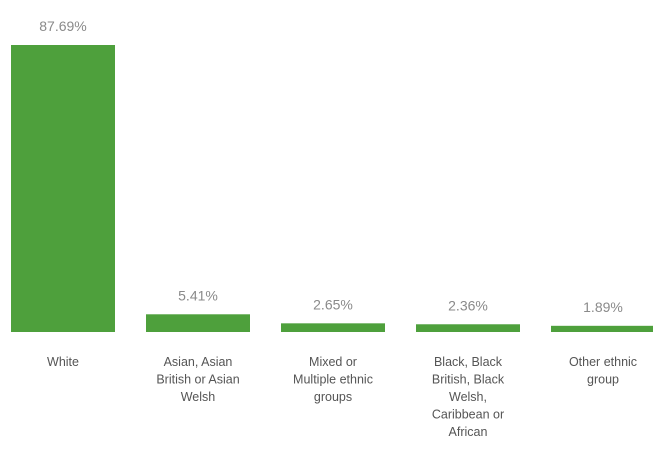  What do you see at coordinates (198, 362) in the screenshot?
I see `category-label-line: Asian, Asian` at bounding box center [198, 362].